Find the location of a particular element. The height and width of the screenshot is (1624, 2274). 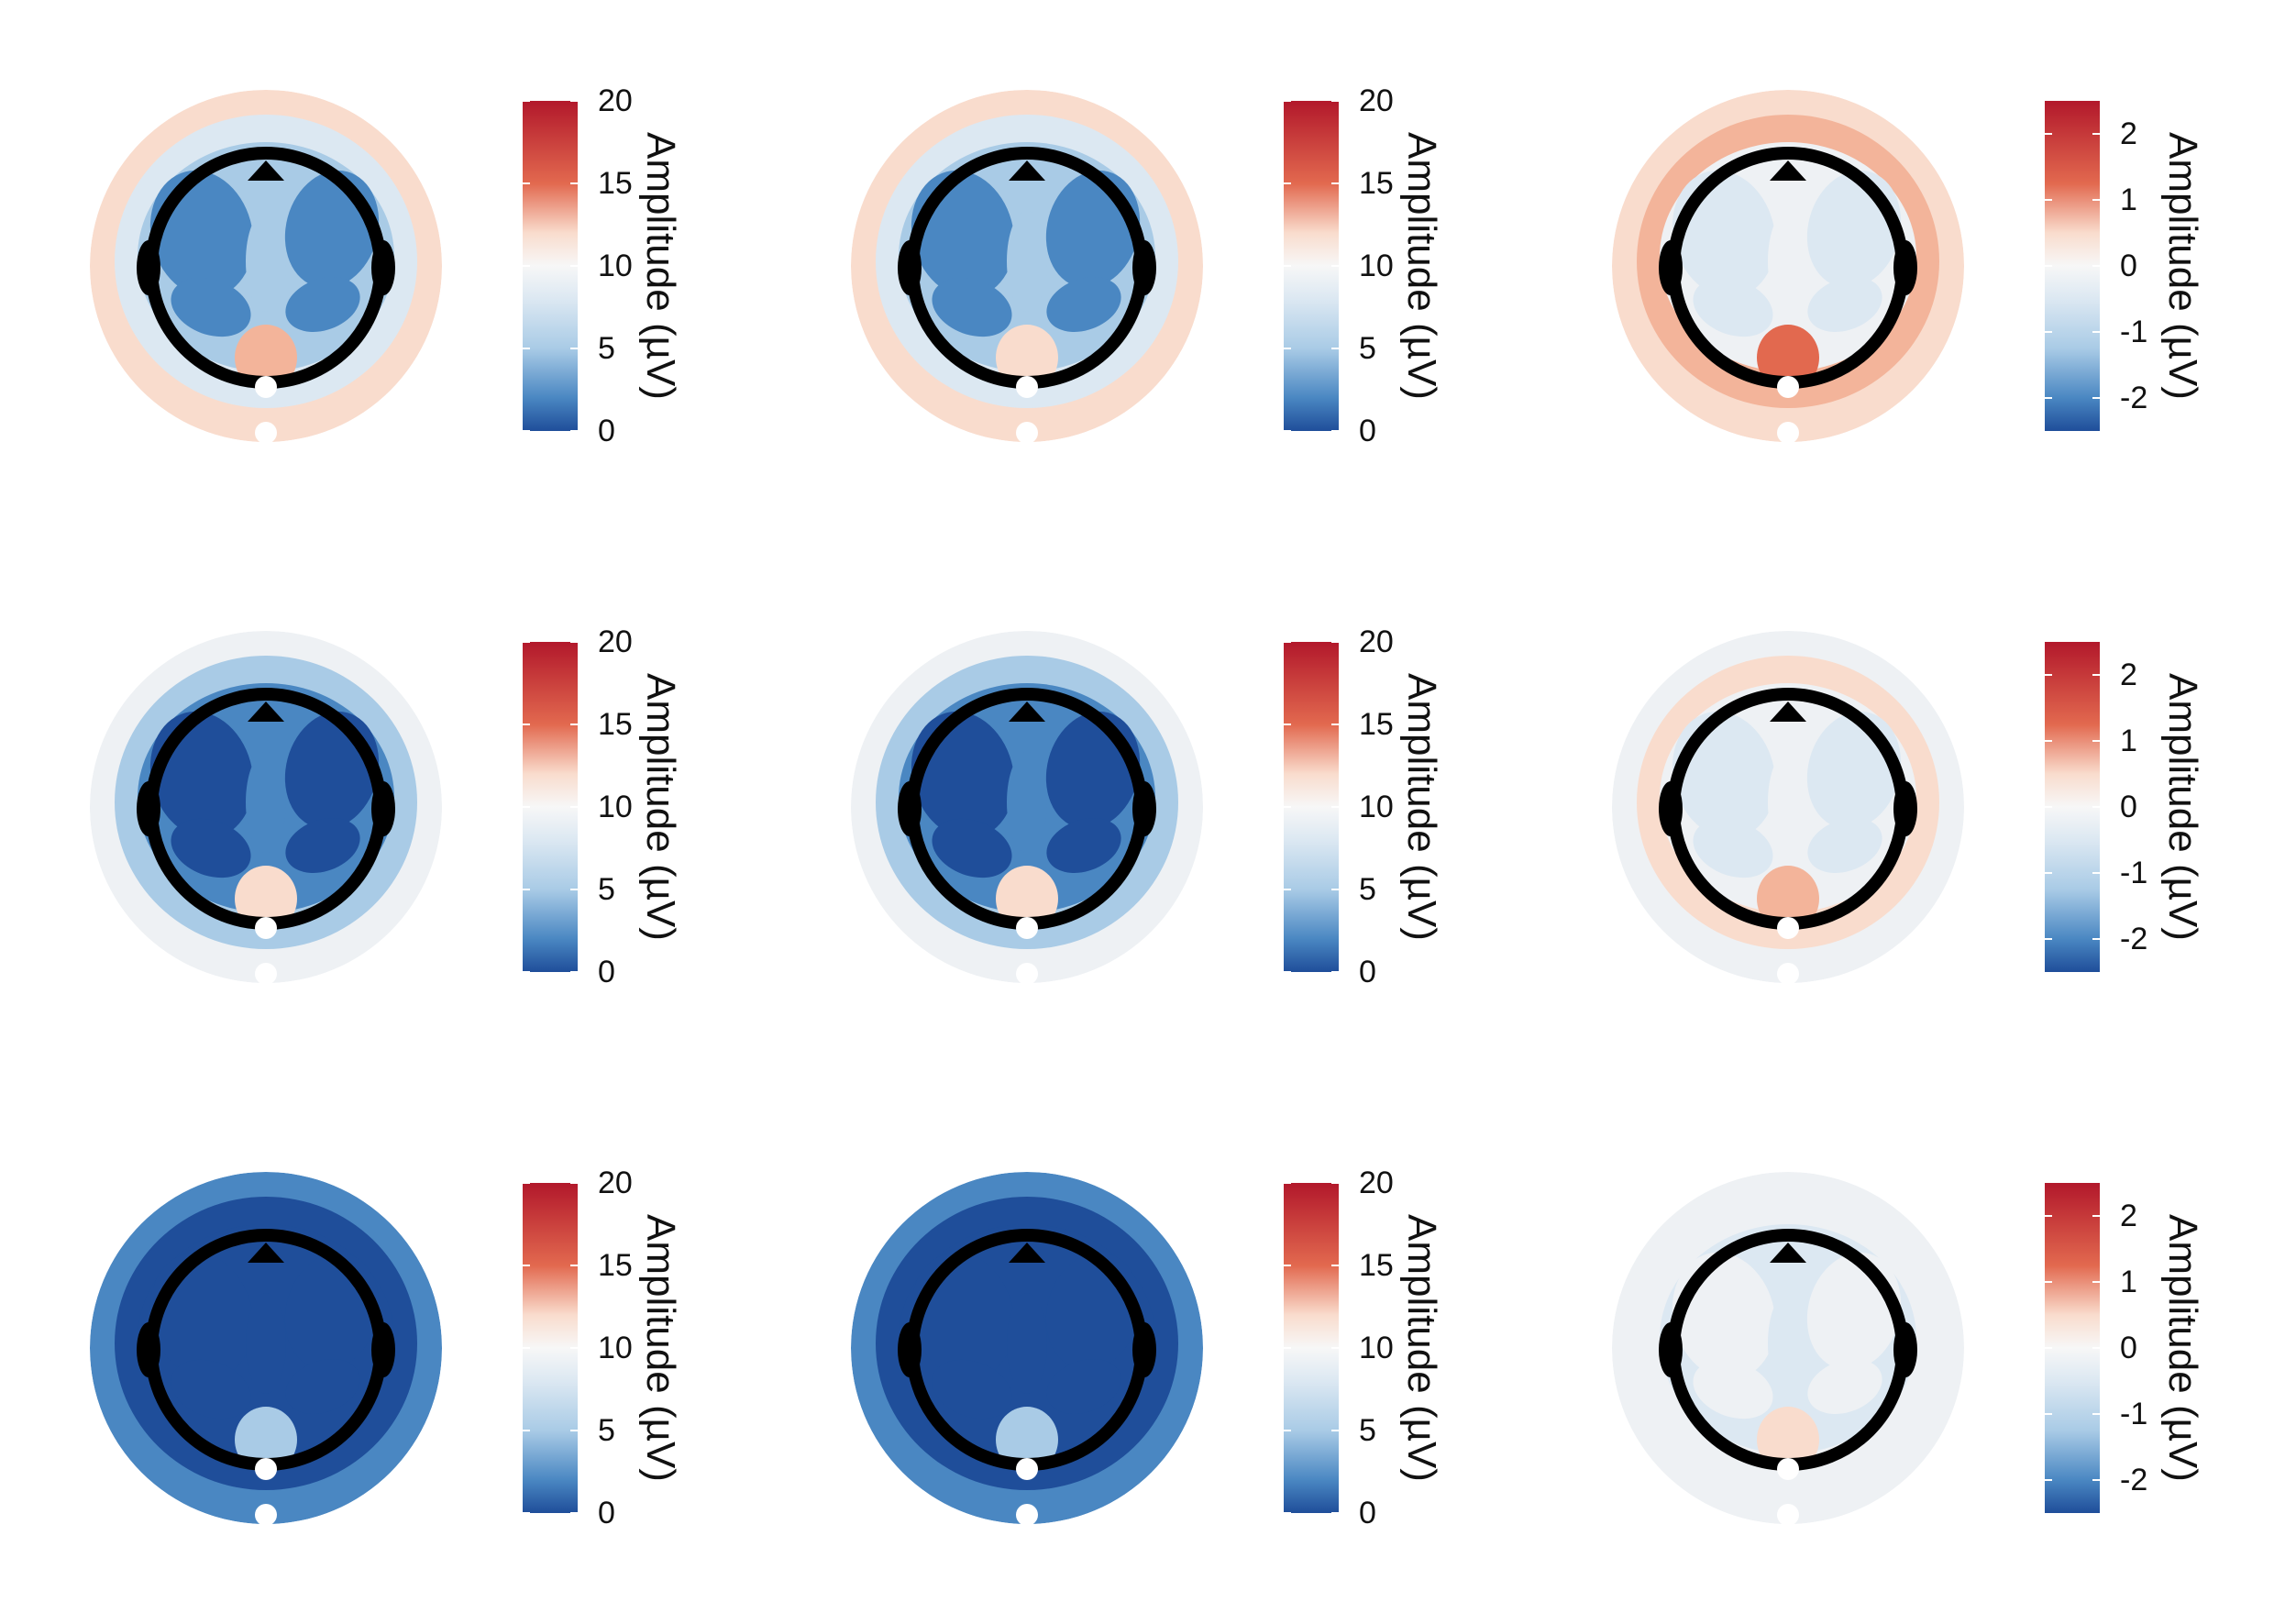

topoplot-panel-r3-c2: 20 15 10 5 0 Amplitude (µV) is located at coordinates (1192, 1348).